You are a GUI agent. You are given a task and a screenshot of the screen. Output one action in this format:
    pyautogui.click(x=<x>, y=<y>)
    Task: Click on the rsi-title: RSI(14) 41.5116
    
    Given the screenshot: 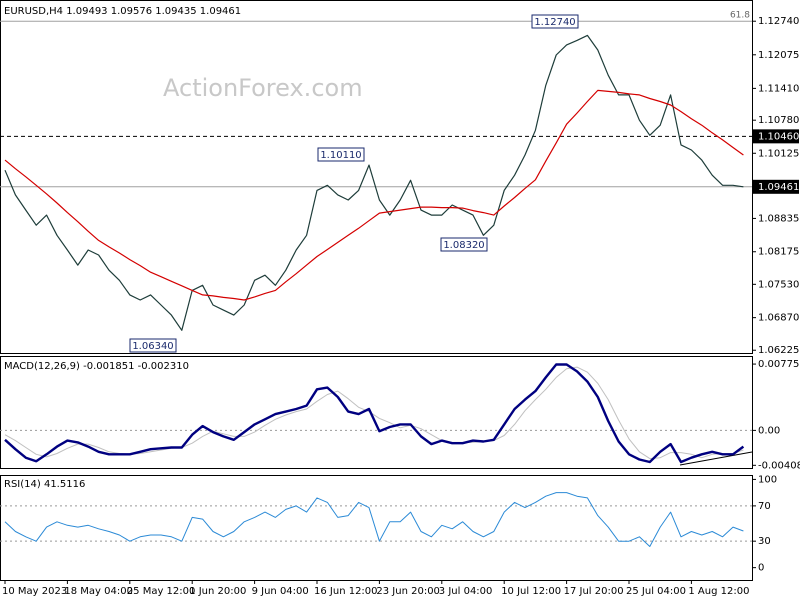 What is the action you would take?
    pyautogui.click(x=44, y=484)
    